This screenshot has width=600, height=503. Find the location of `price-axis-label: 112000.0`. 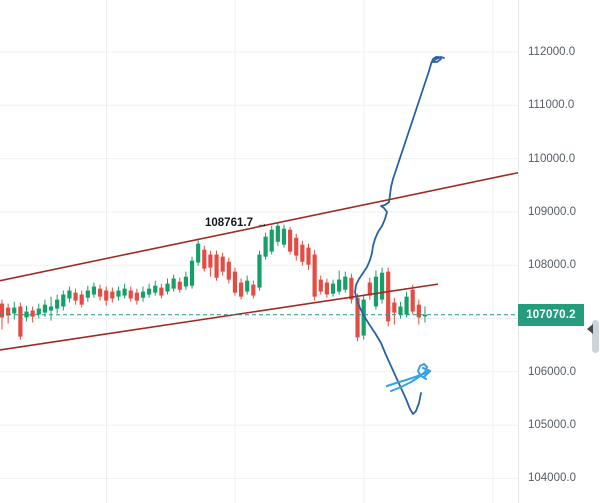

price-axis-label: 112000.0 is located at coordinates (552, 52).